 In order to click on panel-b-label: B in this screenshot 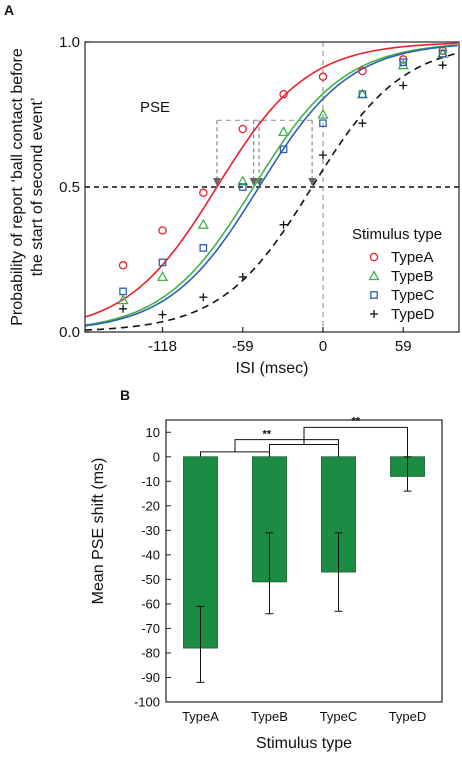, I will do `click(125, 395)`.